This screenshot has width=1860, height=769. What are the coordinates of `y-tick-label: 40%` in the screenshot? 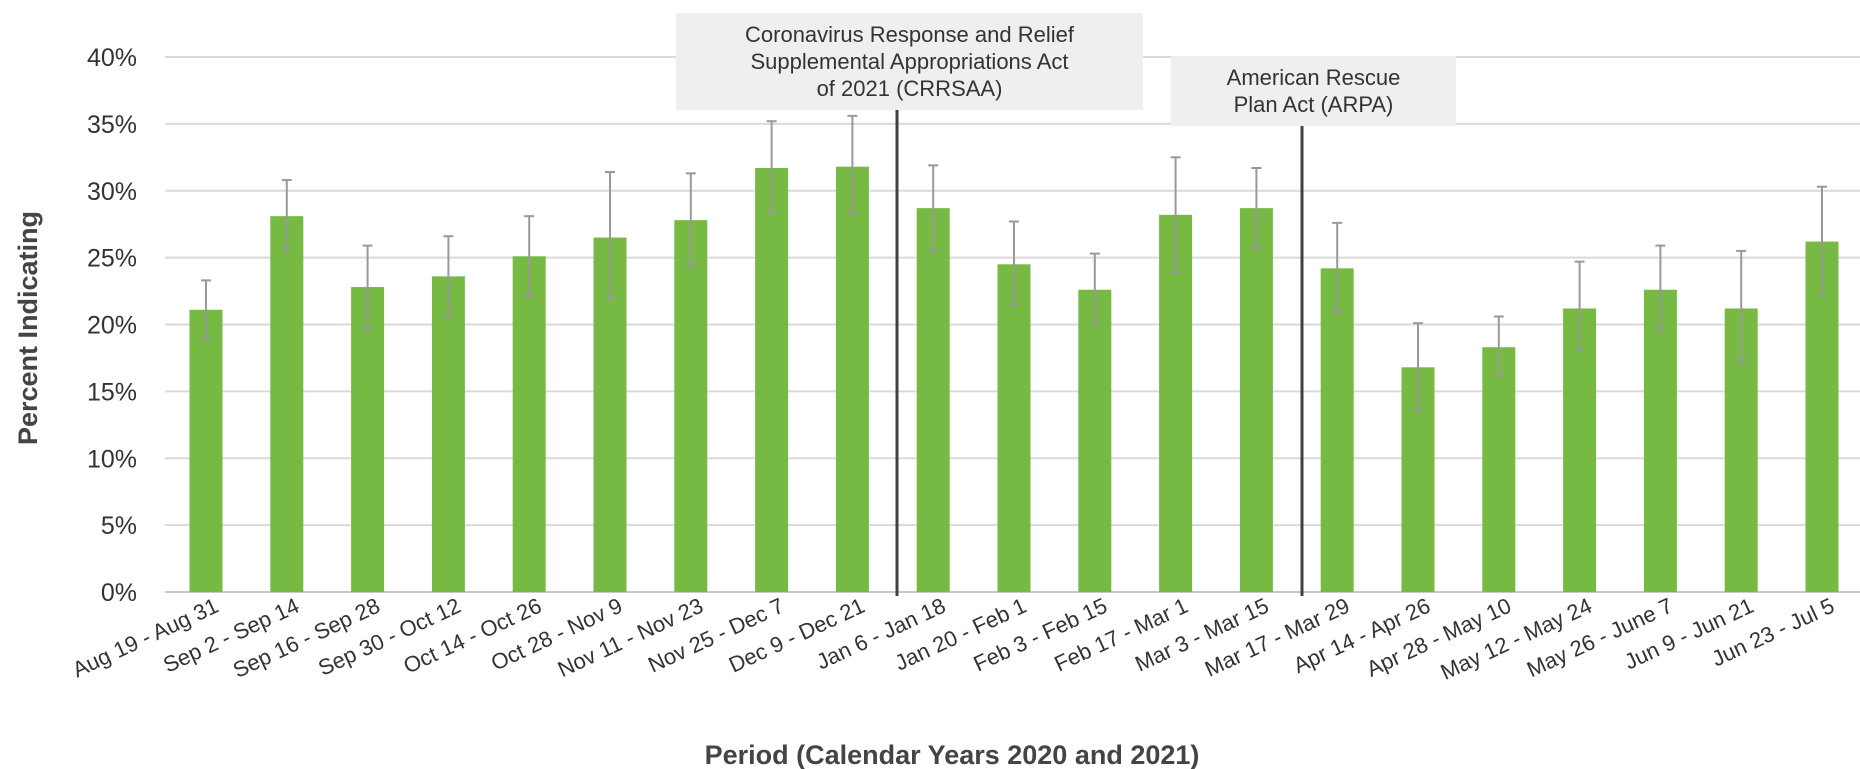 It's located at (112, 58).